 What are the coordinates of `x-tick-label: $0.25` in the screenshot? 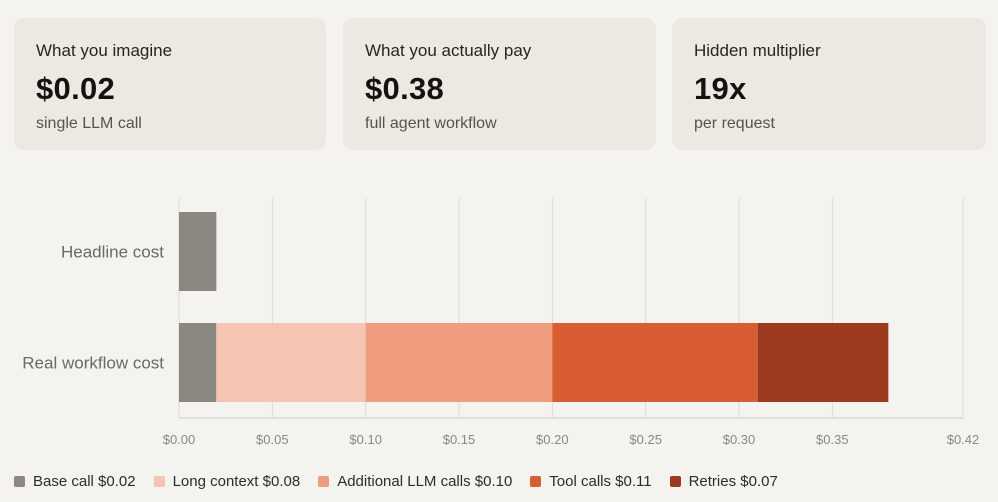 It's located at (645, 439).